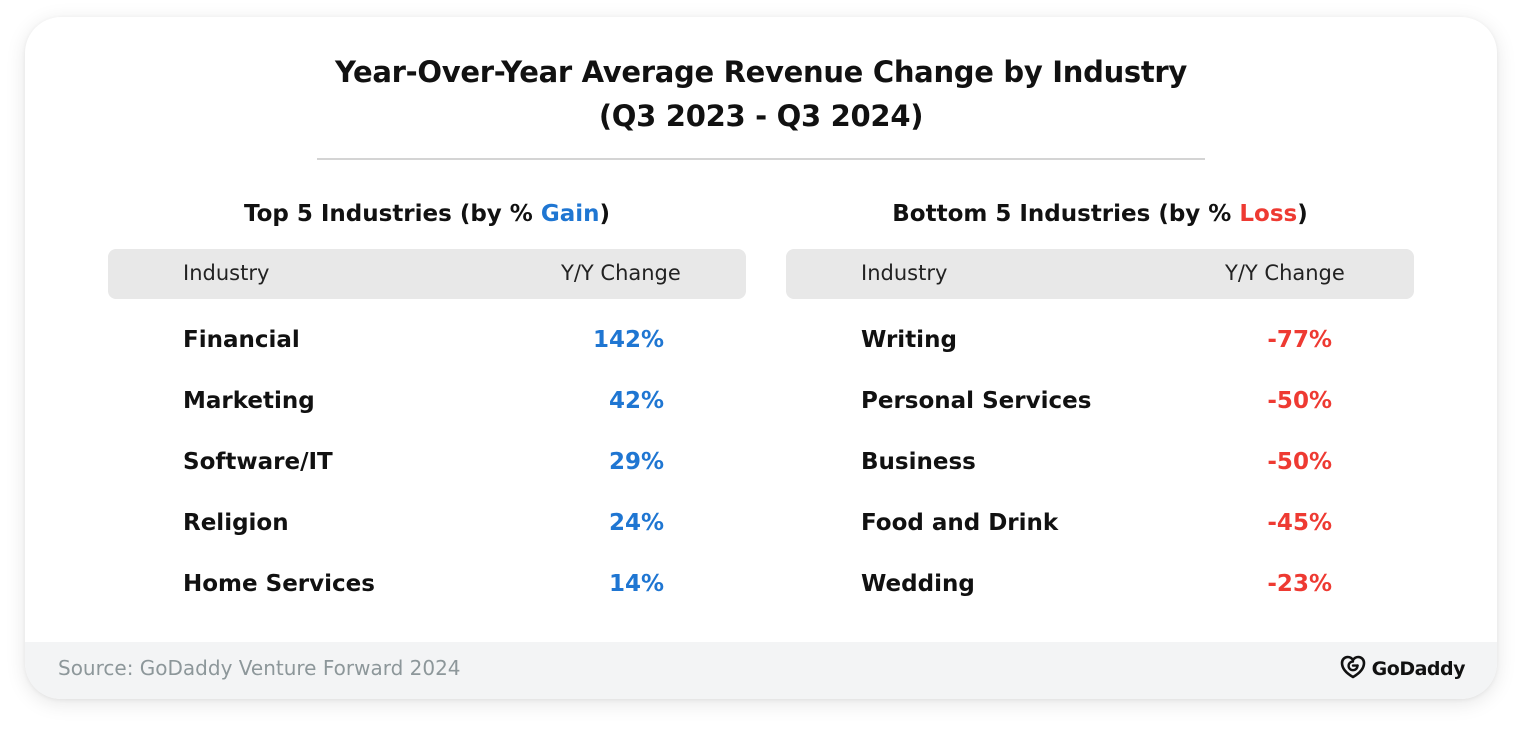 The height and width of the screenshot is (730, 1521). I want to click on bottom-table-row: Food and Drink -45%, so click(1096, 530).